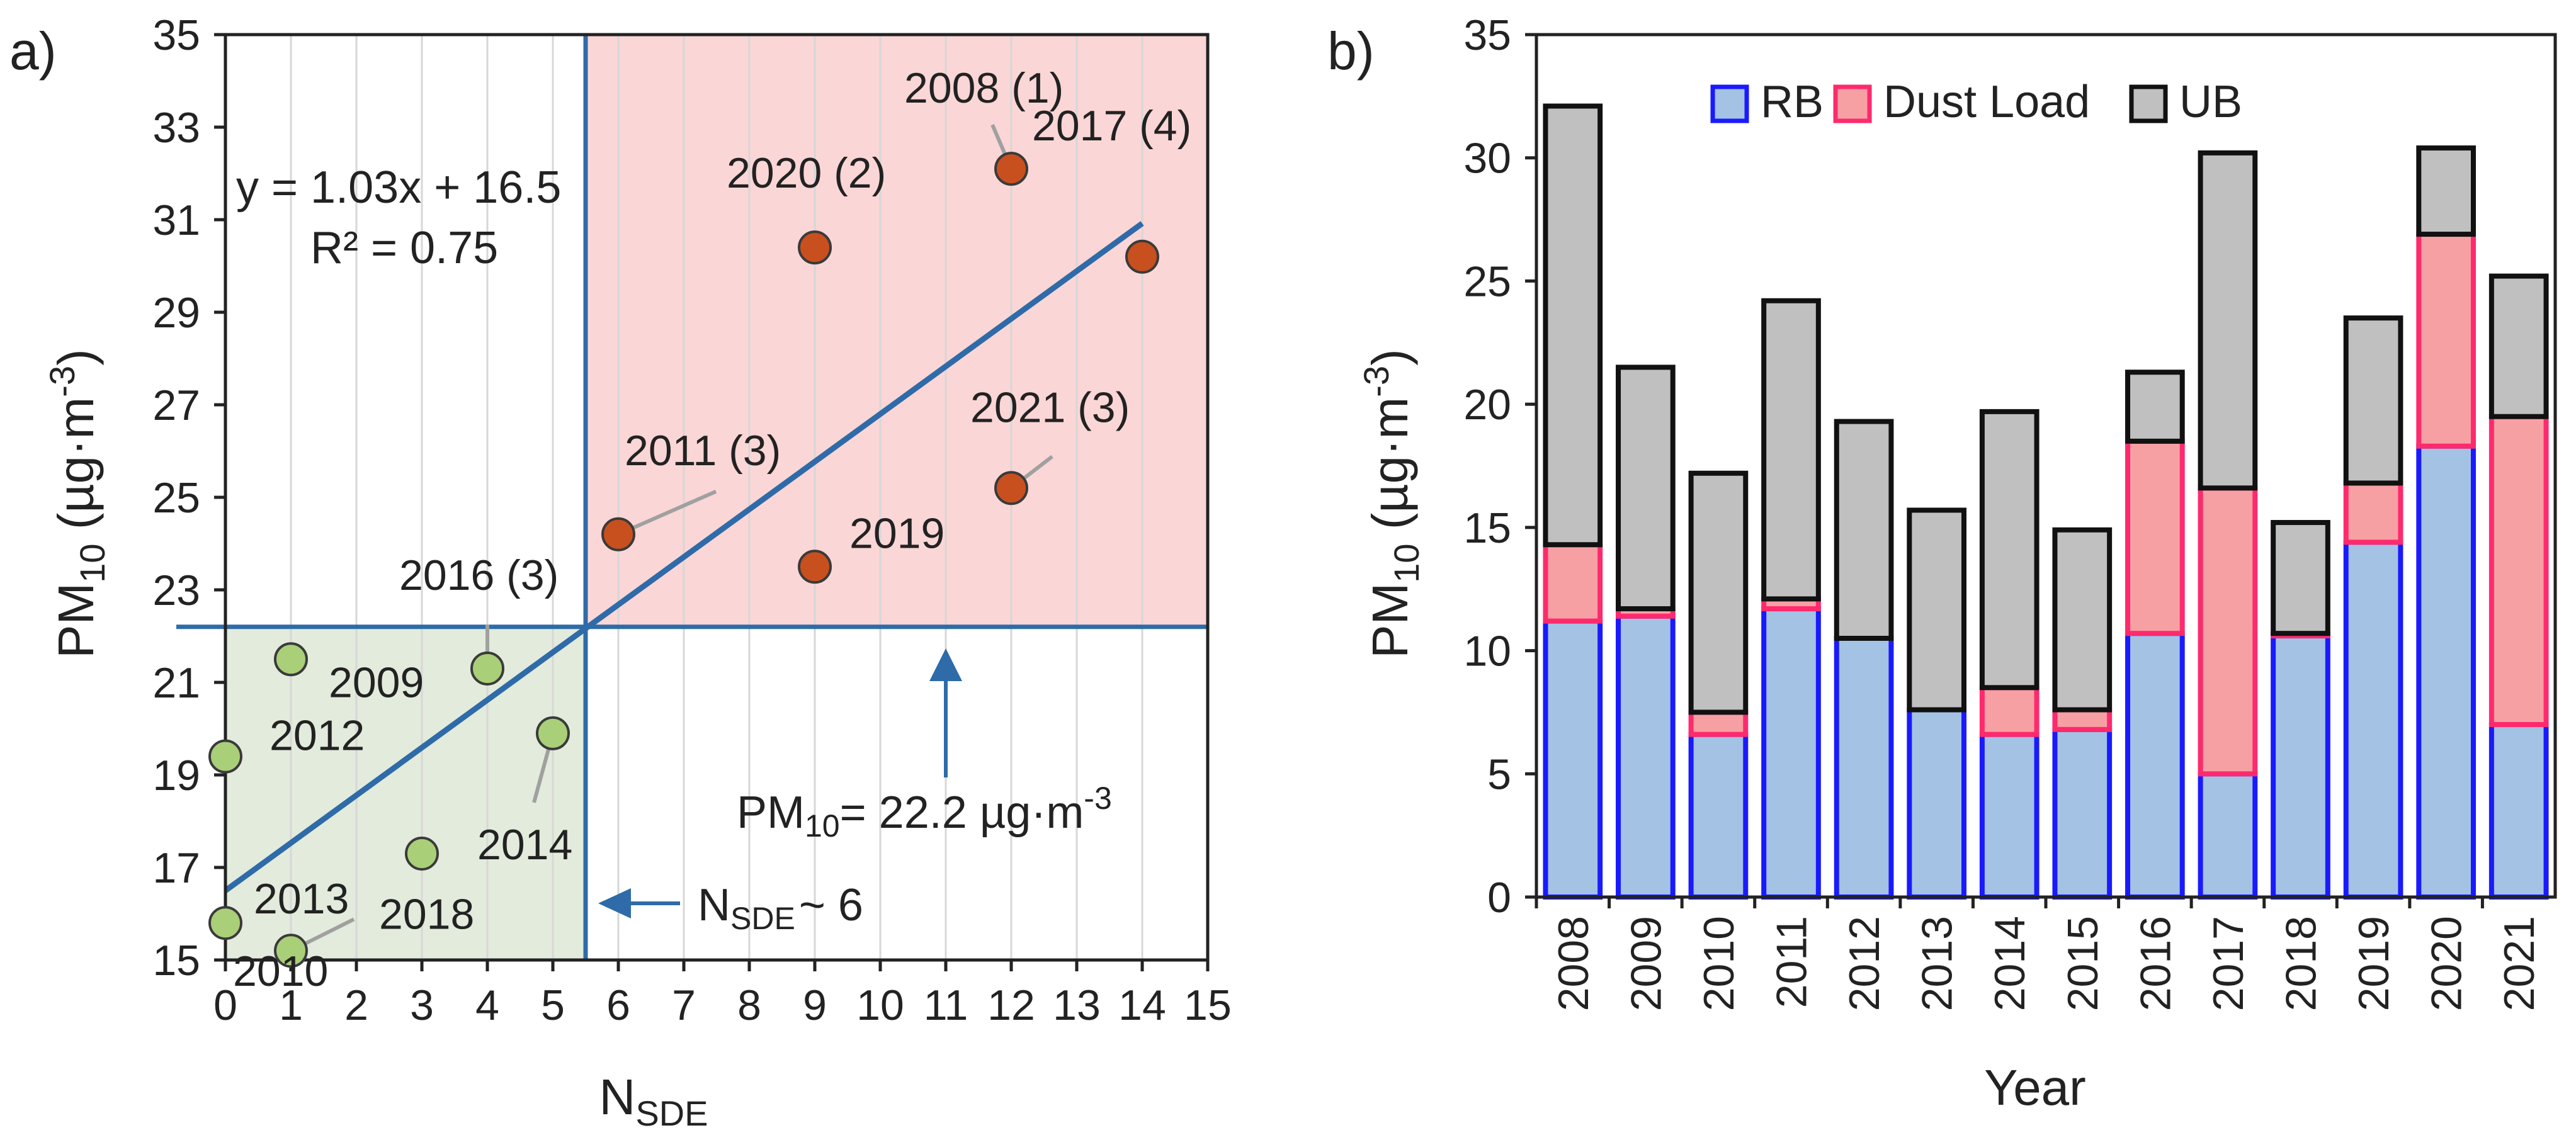  Describe the element at coordinates (815, 1005) in the screenshot. I see `x-tick-label: 9` at that location.